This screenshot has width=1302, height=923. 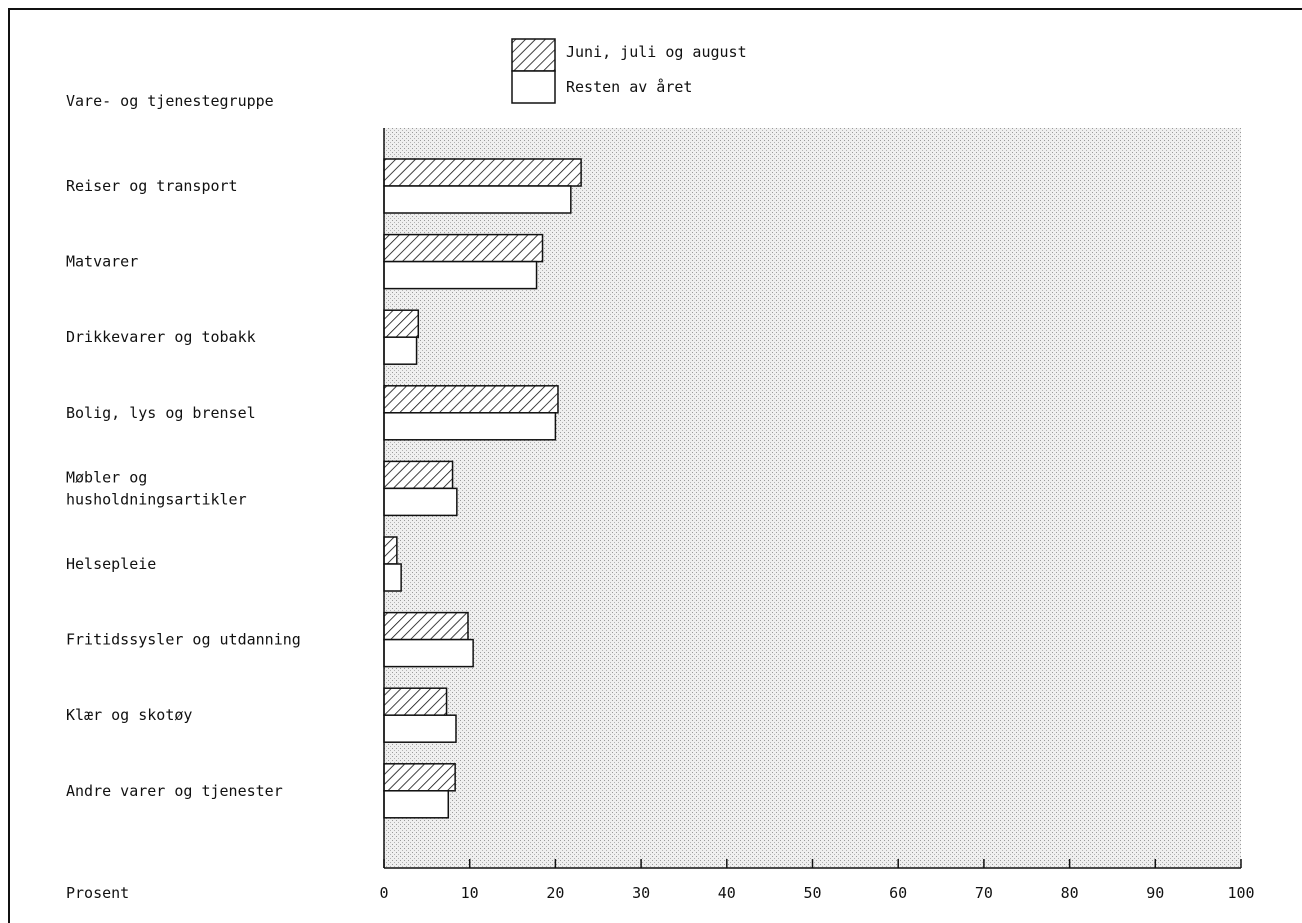 I want to click on legend-label-summer: Juni, juli og august, so click(x=656, y=52).